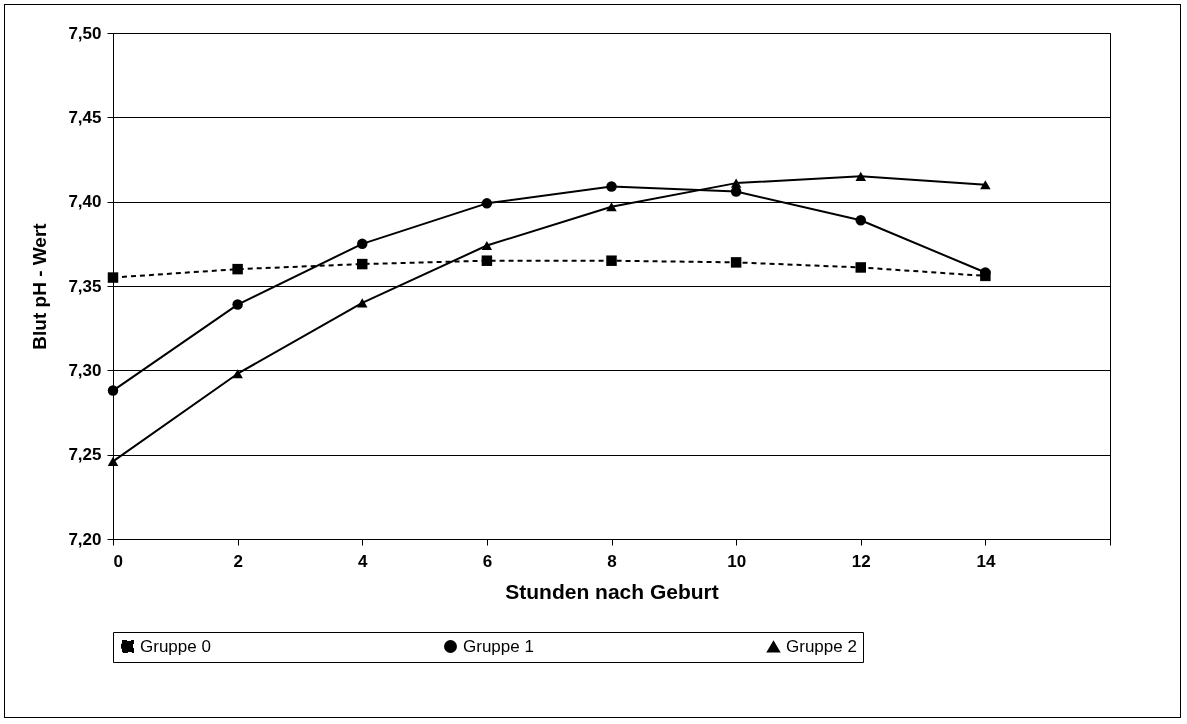 The width and height of the screenshot is (1187, 724). What do you see at coordinates (85, 202) in the screenshot?
I see `y-tick-label: 7,40` at bounding box center [85, 202].